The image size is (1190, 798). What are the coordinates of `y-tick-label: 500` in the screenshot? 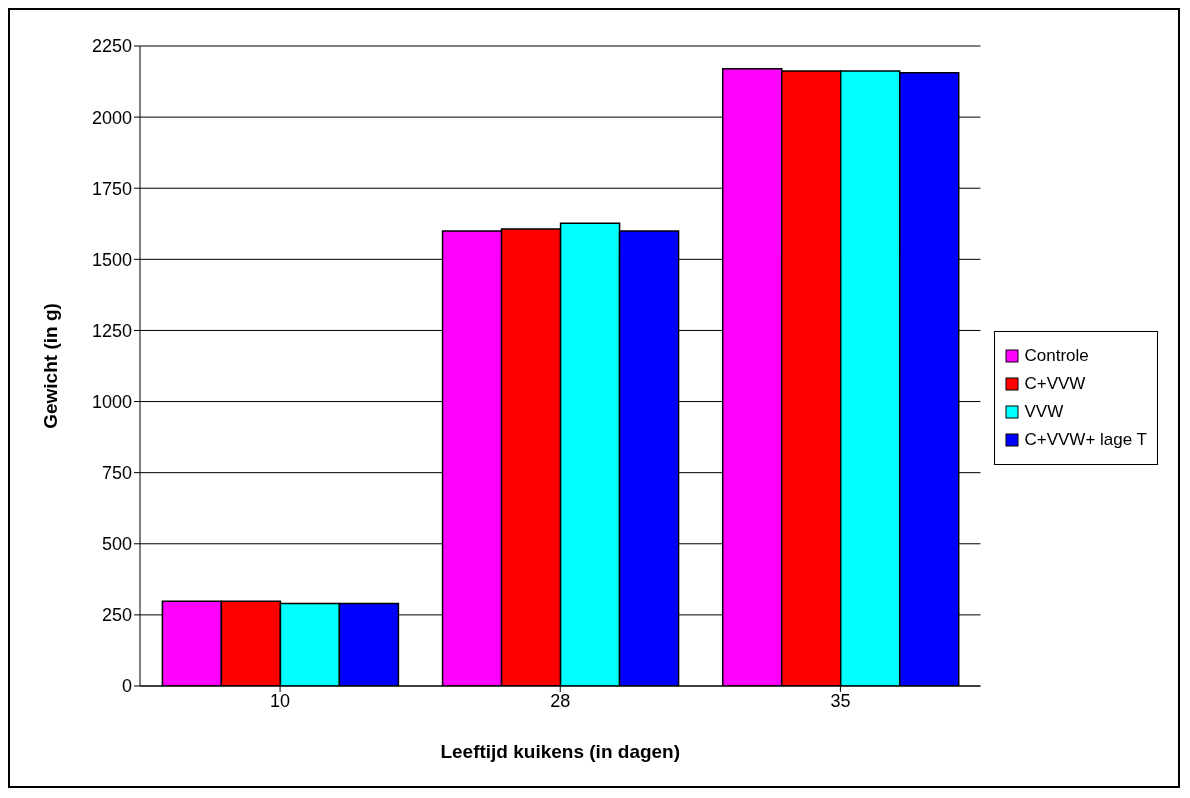 It's located at (116, 544).